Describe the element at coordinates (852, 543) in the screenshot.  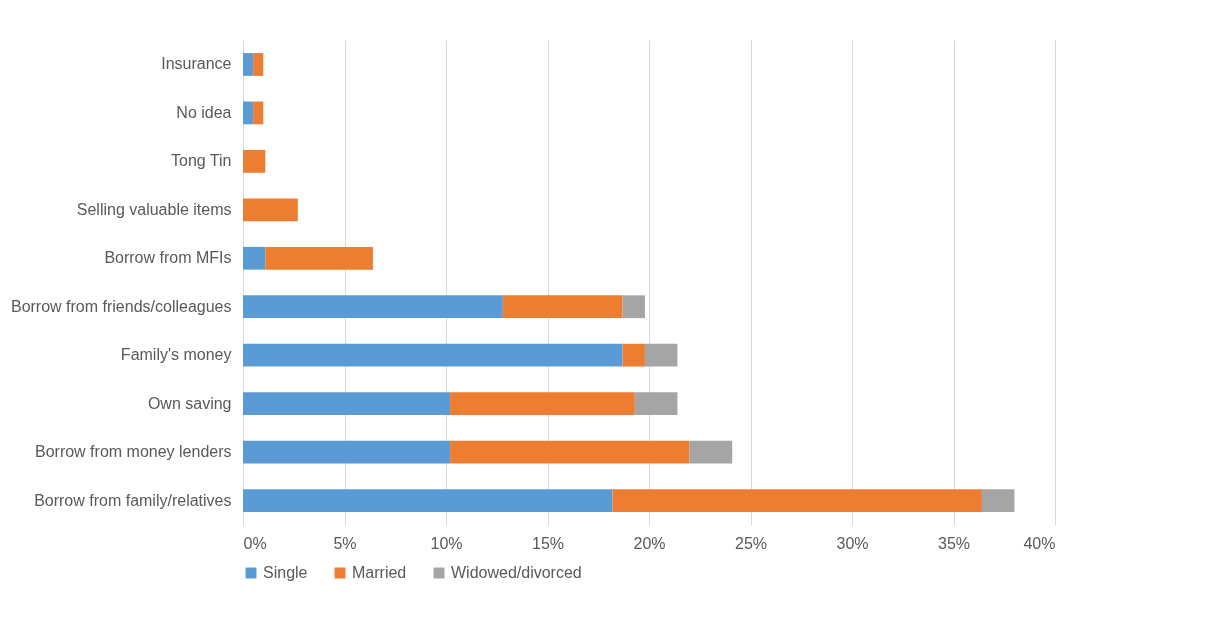
I see `x-tick-label: 30%` at that location.